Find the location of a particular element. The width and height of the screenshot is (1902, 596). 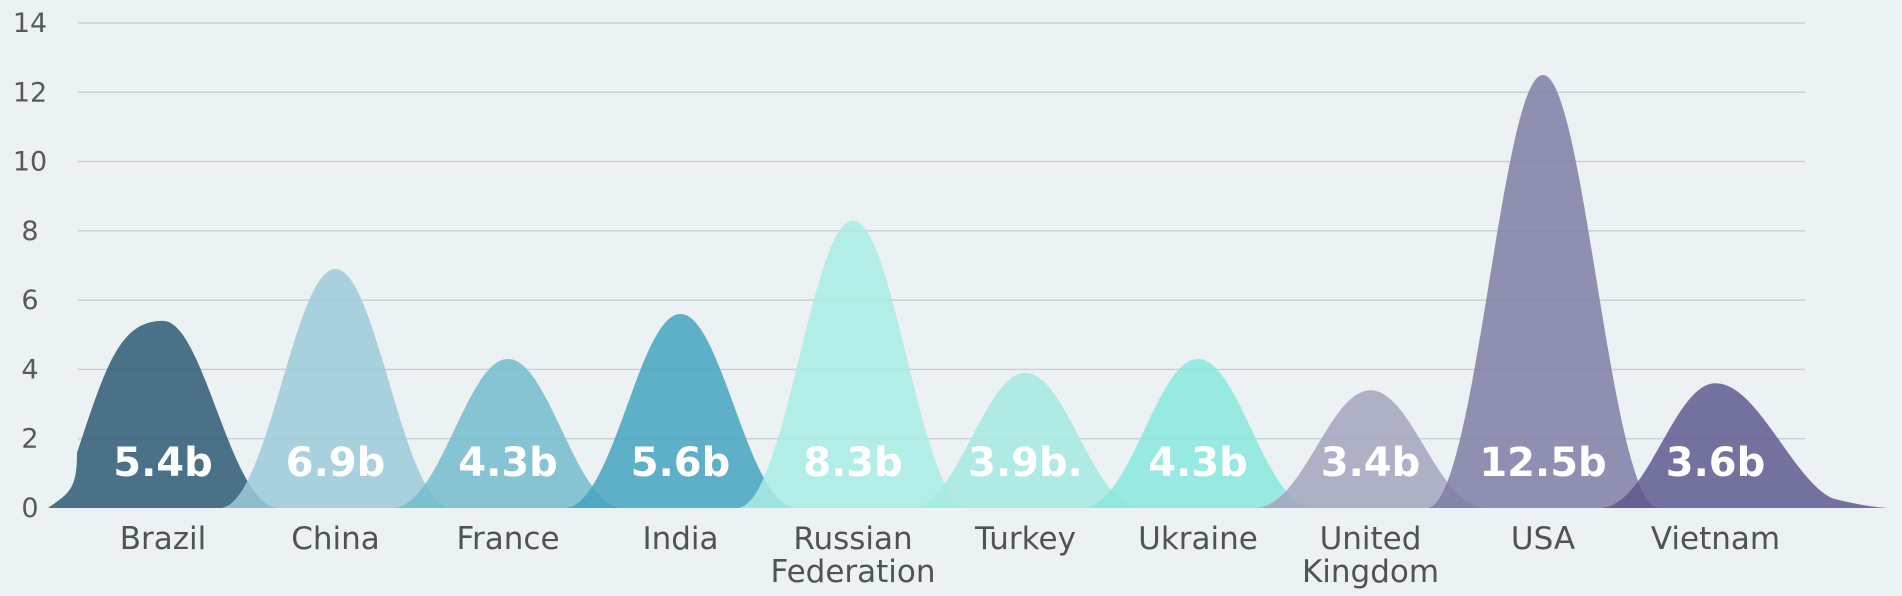

x-tick-label: France is located at coordinates (507, 539).